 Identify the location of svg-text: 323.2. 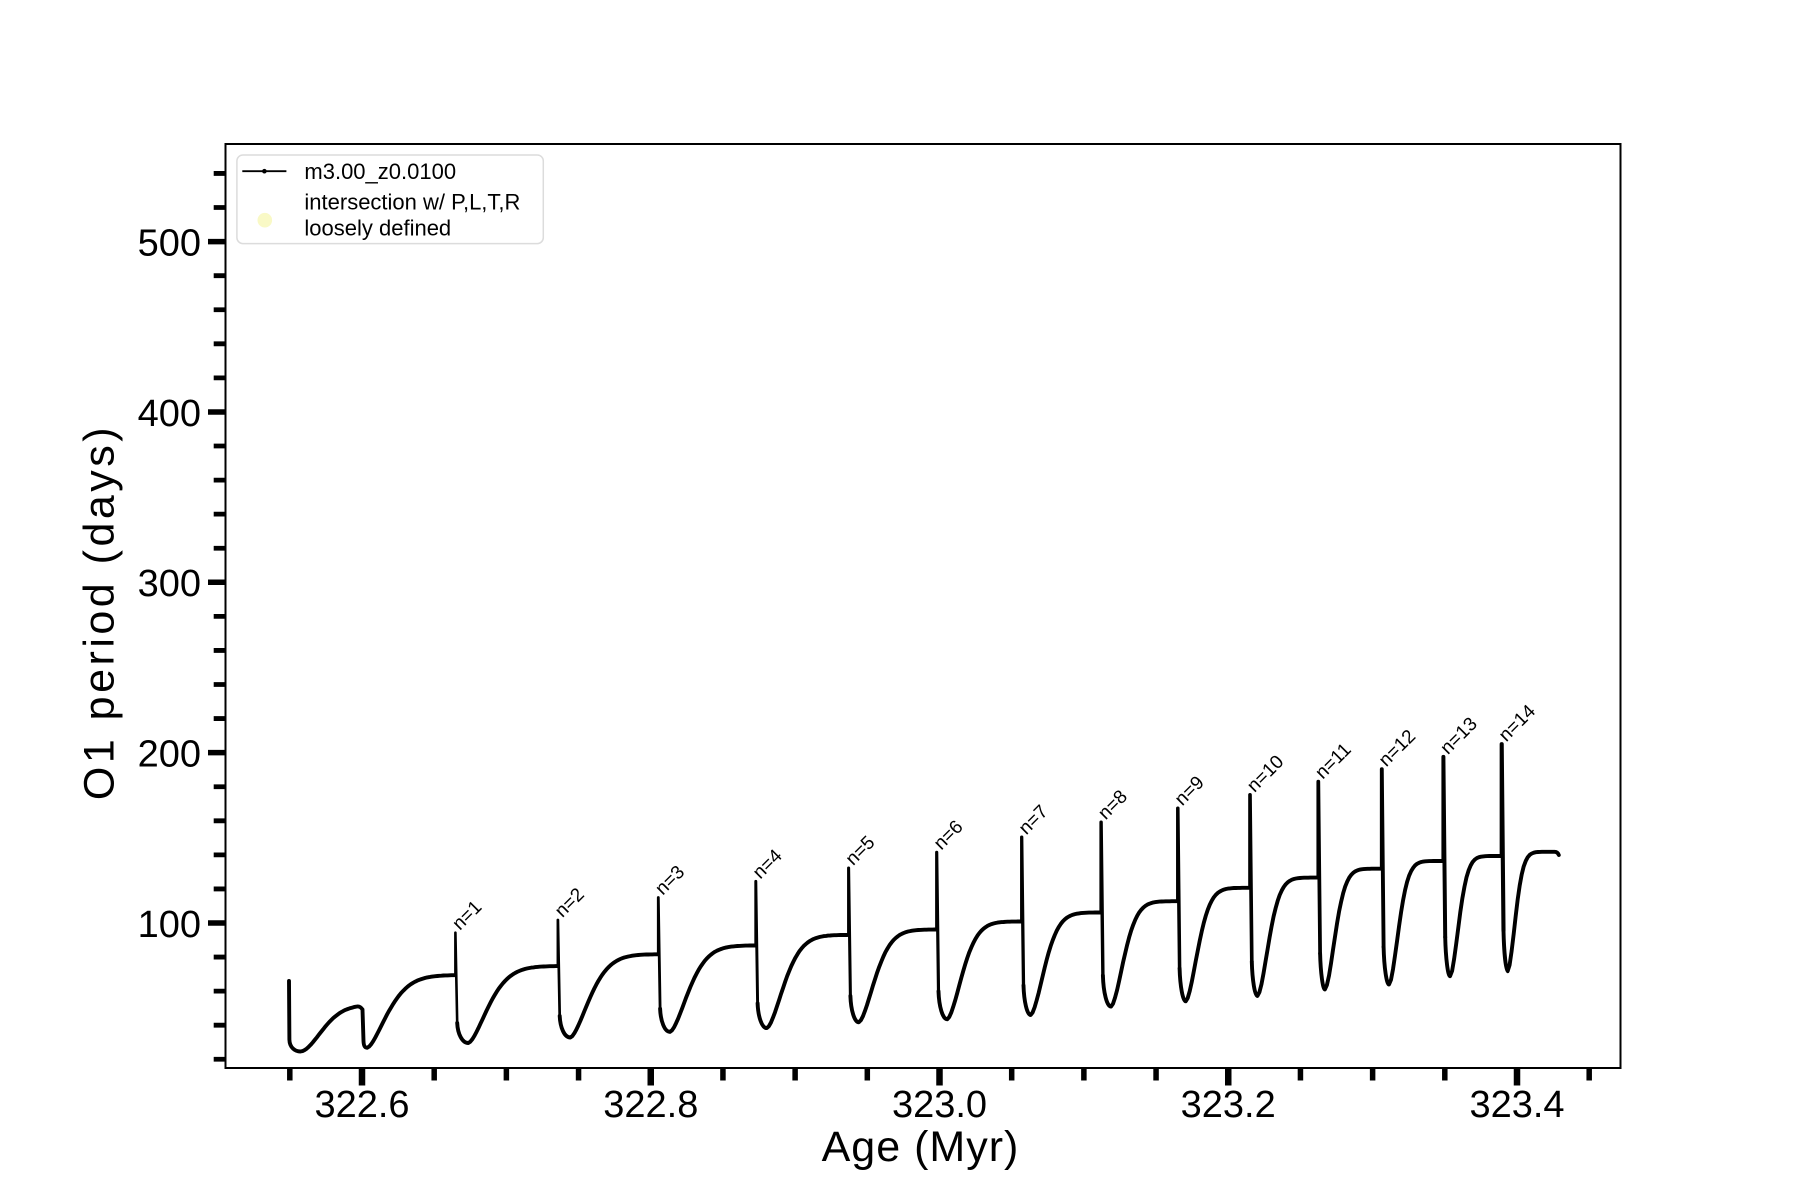
(1228, 1105).